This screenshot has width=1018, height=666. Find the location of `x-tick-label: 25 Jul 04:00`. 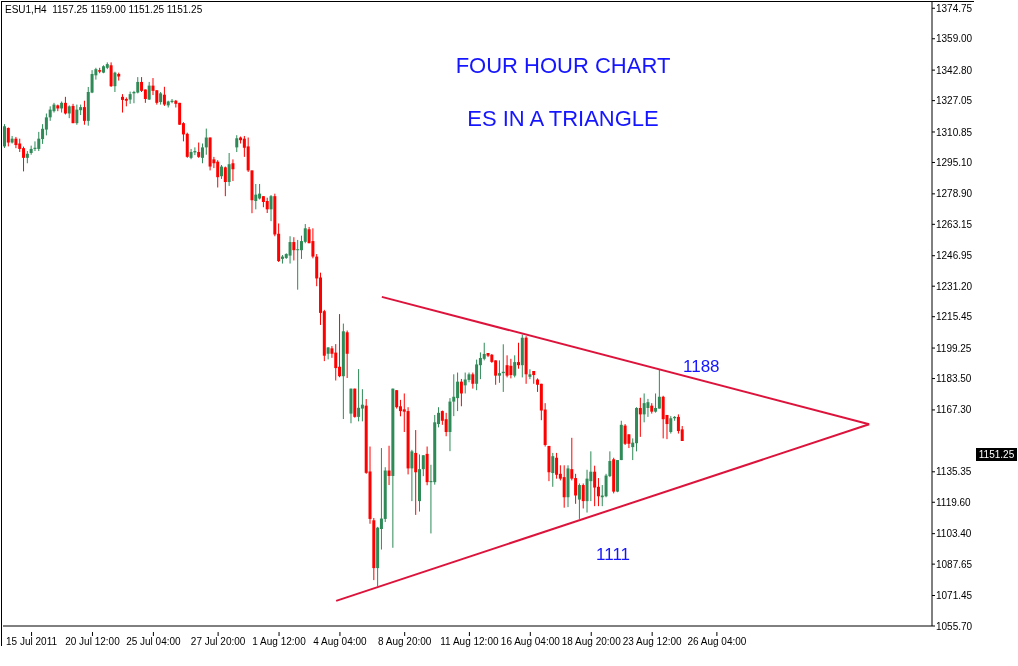

x-tick-label: 25 Jul 04:00 is located at coordinates (154, 641).